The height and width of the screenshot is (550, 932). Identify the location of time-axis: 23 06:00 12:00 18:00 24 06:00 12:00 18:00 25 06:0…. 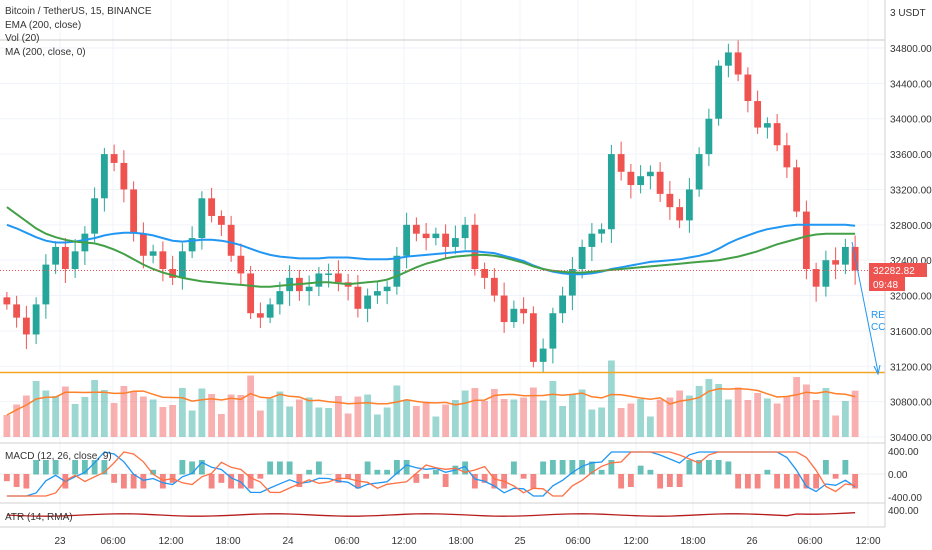
(467, 541).